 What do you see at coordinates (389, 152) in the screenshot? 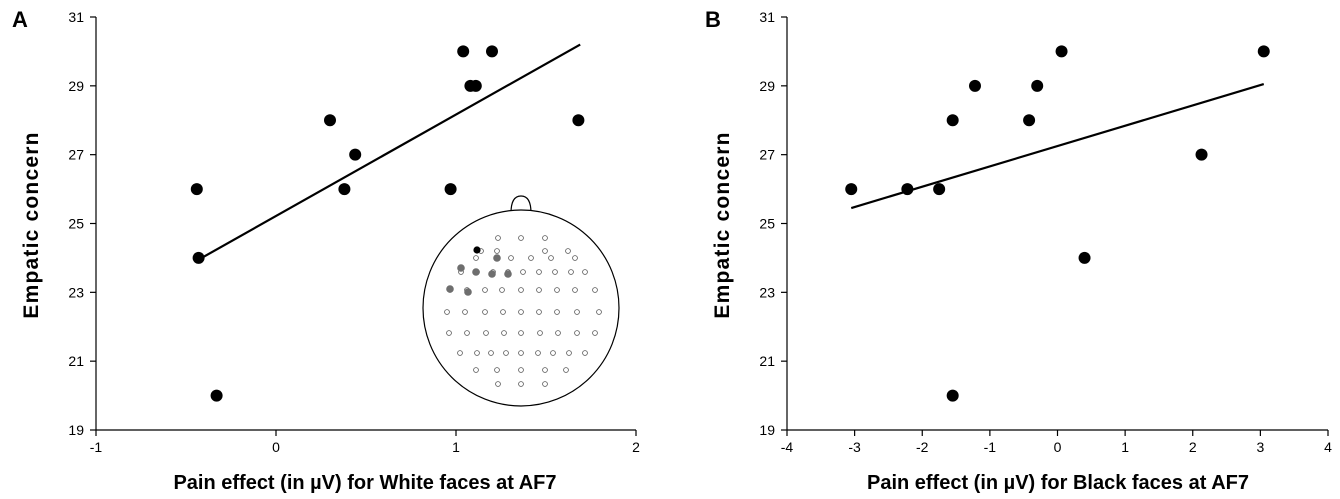
I see `panel-a-trendline` at bounding box center [389, 152].